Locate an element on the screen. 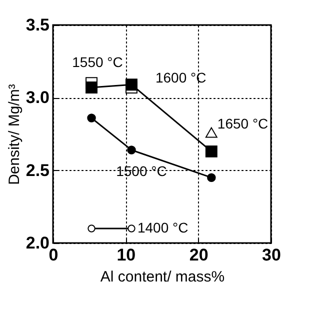 Image resolution: width=325 pixels, height=325 pixels. y-tick-label: 2.0 is located at coordinates (38, 243).